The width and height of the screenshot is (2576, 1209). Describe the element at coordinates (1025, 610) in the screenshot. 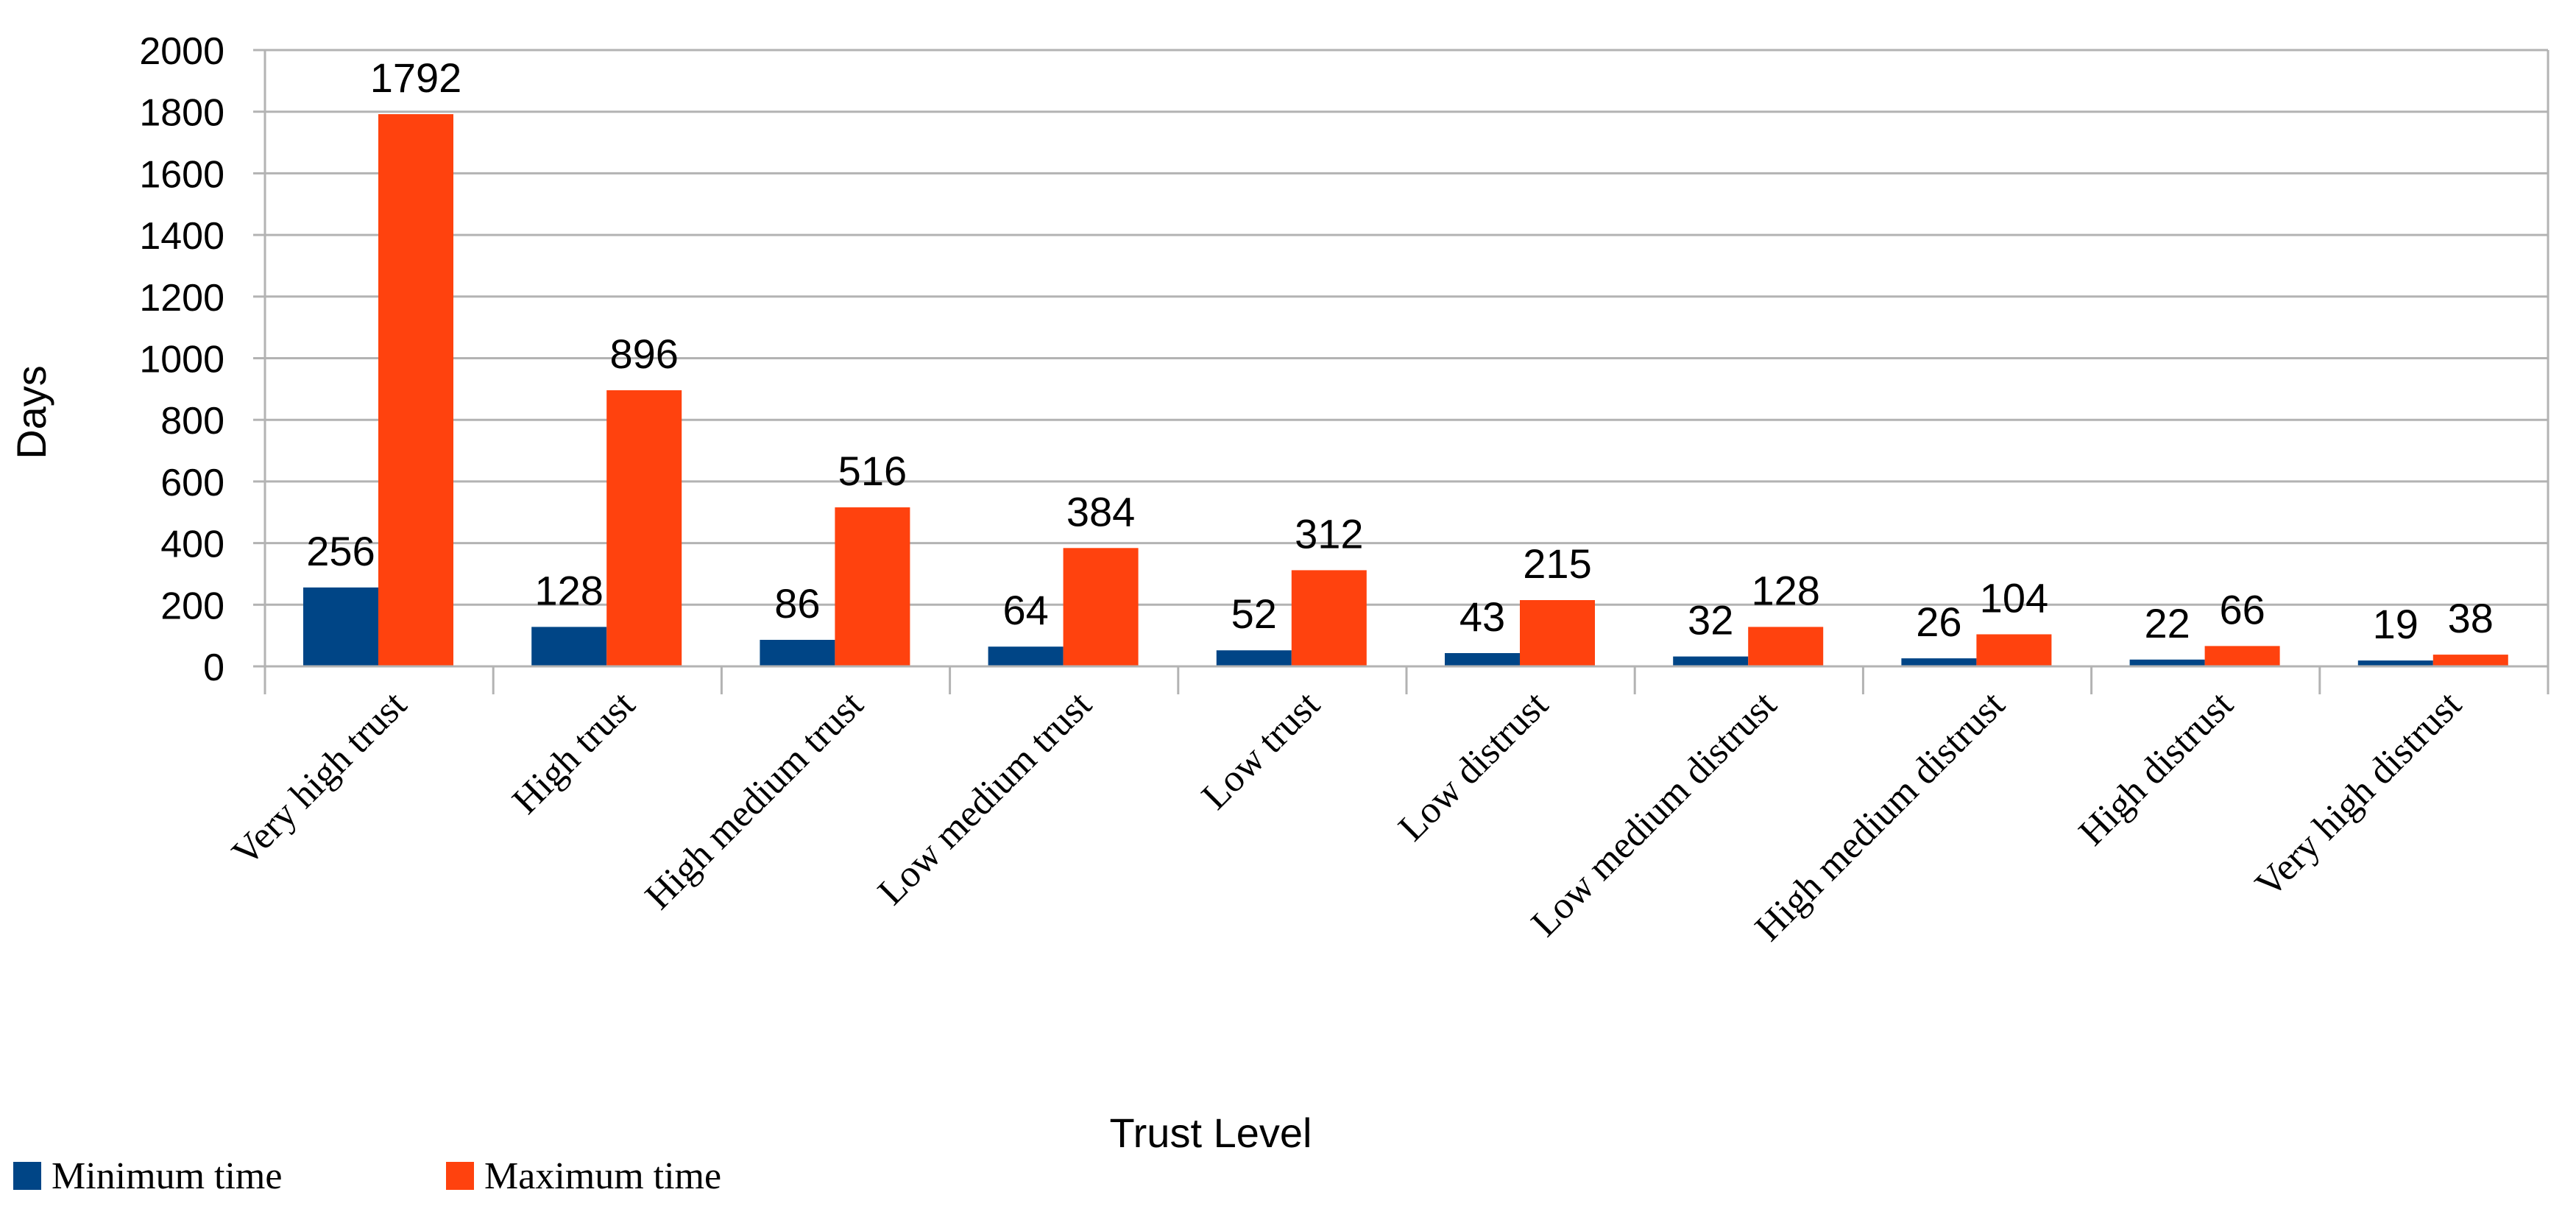

I see `data-label-minimum-time-low-medium-trust: 64` at that location.